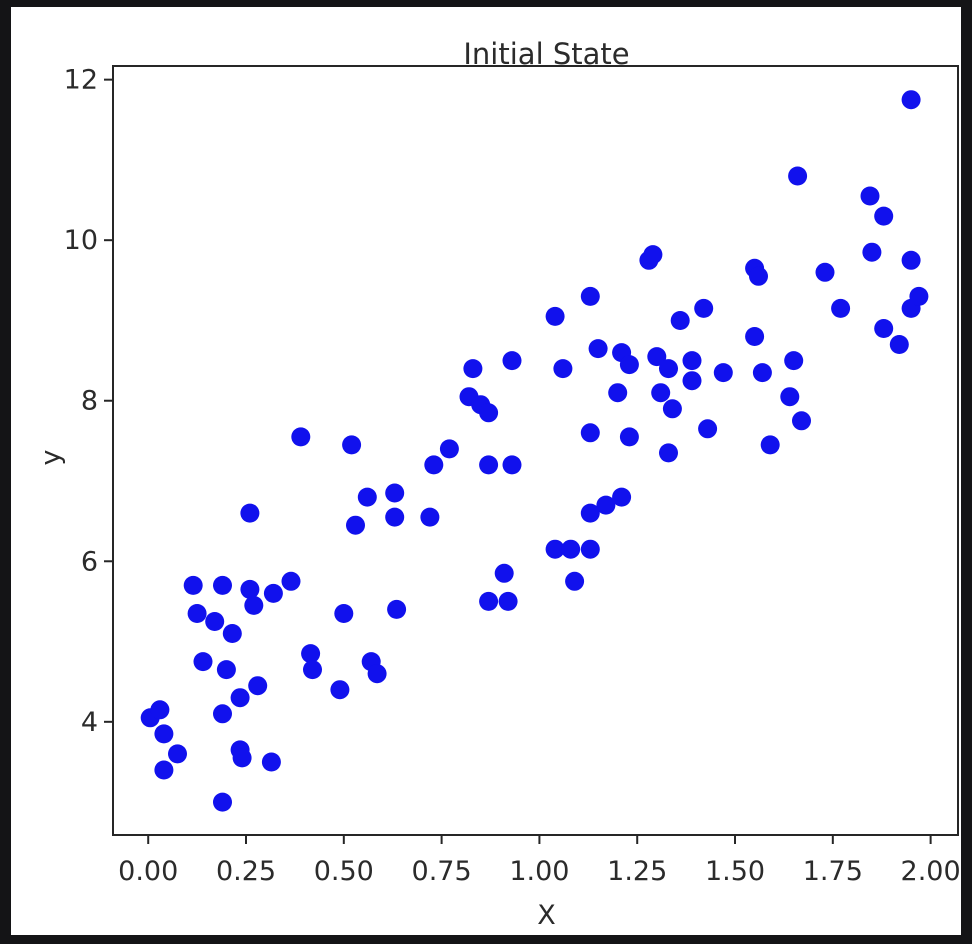 The image size is (972, 944). Describe the element at coordinates (81, 240) in the screenshot. I see `y-tick-label: 10` at that location.